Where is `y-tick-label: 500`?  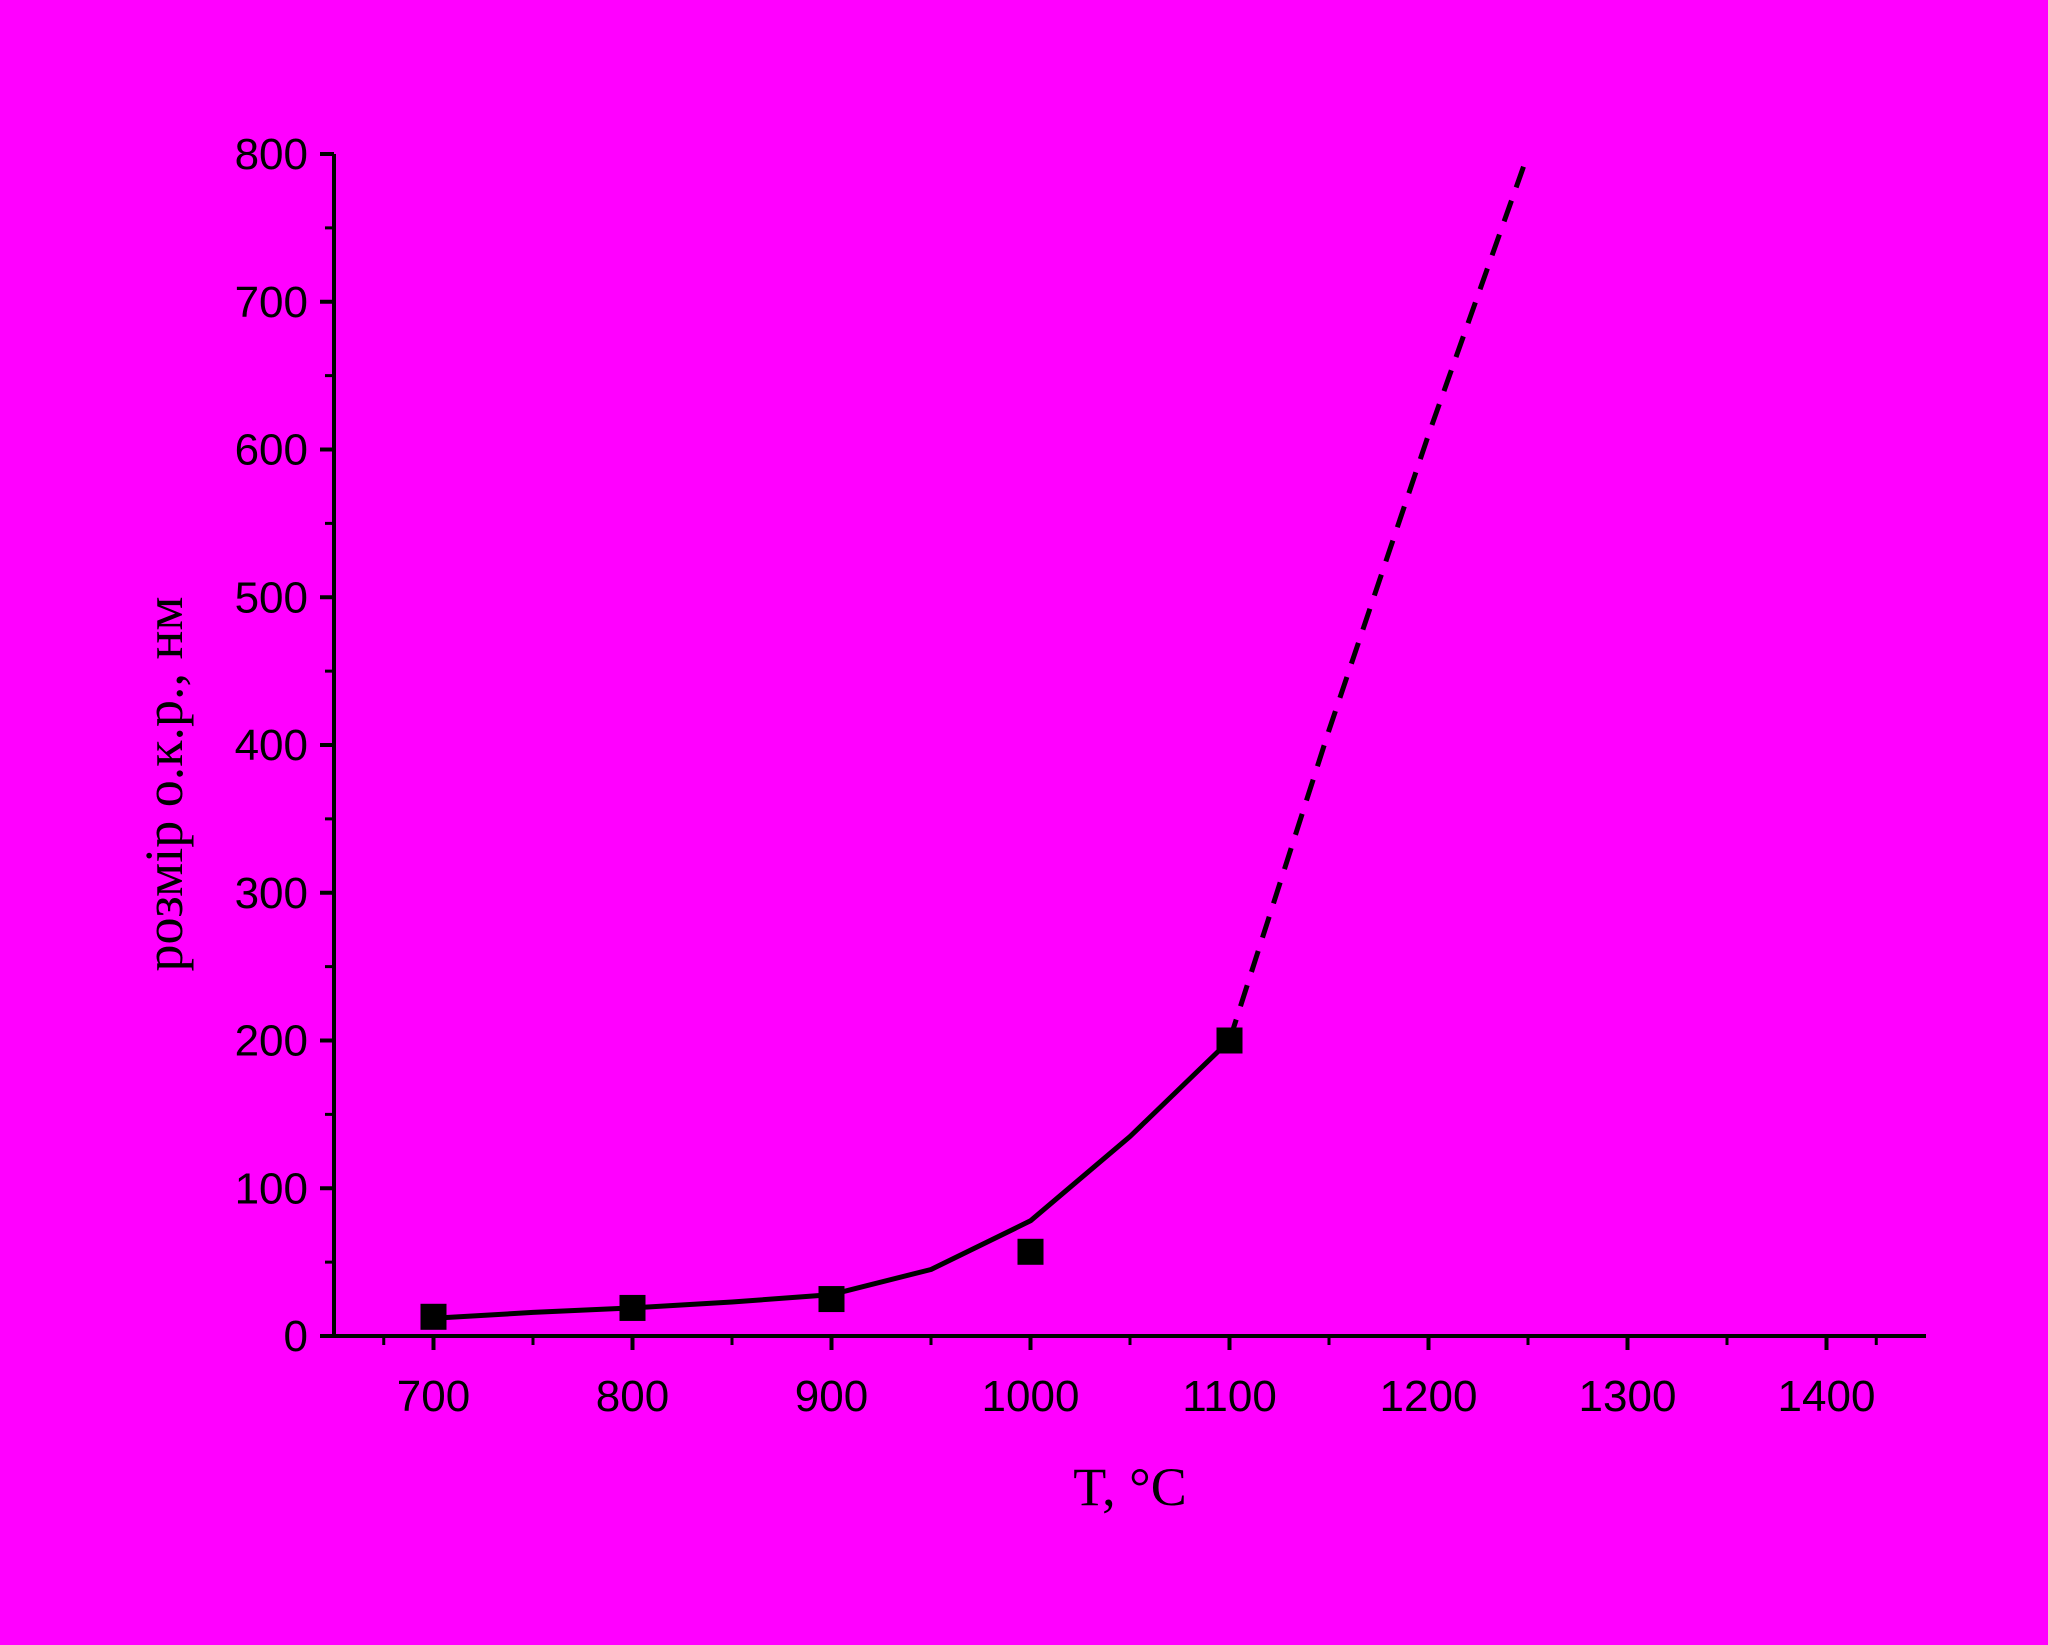 y-tick-label: 500 is located at coordinates (271, 597).